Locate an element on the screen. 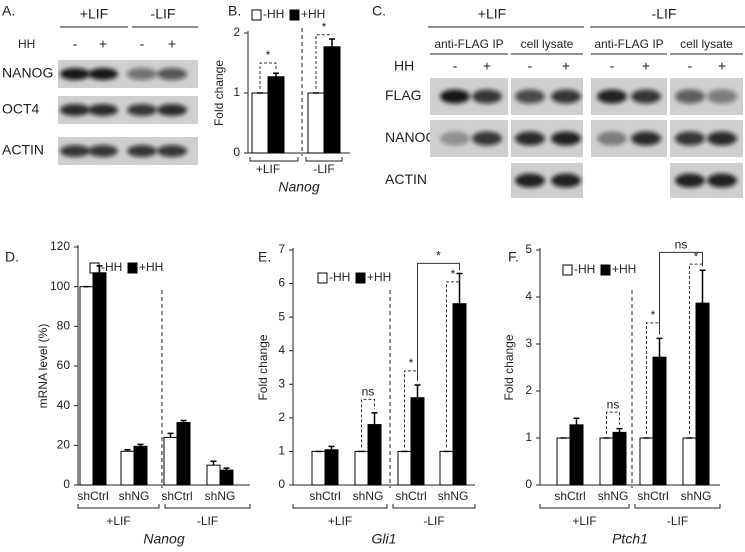 This screenshot has width=745, height=552. panel-label: A. is located at coordinates (8, 11).